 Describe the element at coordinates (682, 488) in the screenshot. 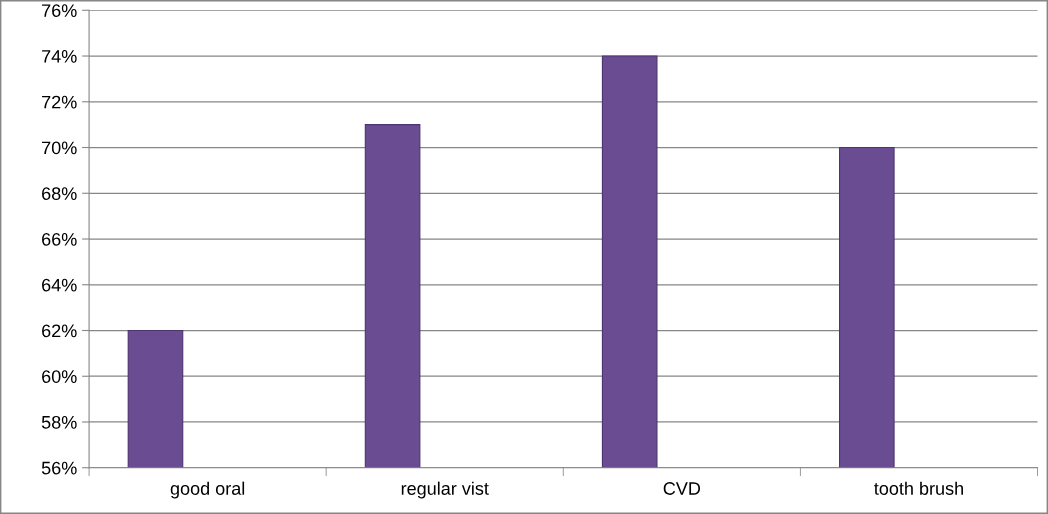

I see `x-tick-label: CVD` at that location.